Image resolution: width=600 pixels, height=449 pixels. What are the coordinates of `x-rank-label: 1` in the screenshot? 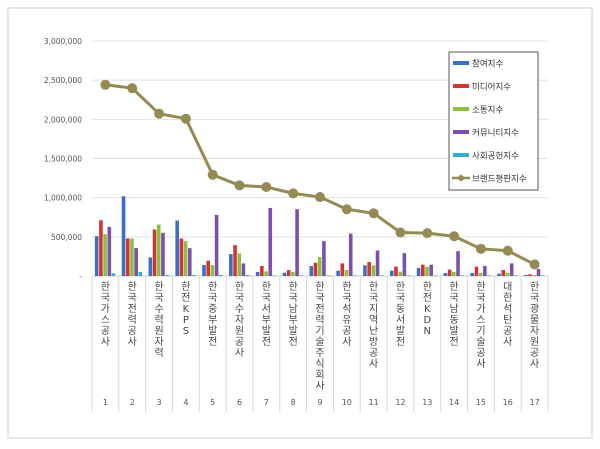 It's located at (105, 402).